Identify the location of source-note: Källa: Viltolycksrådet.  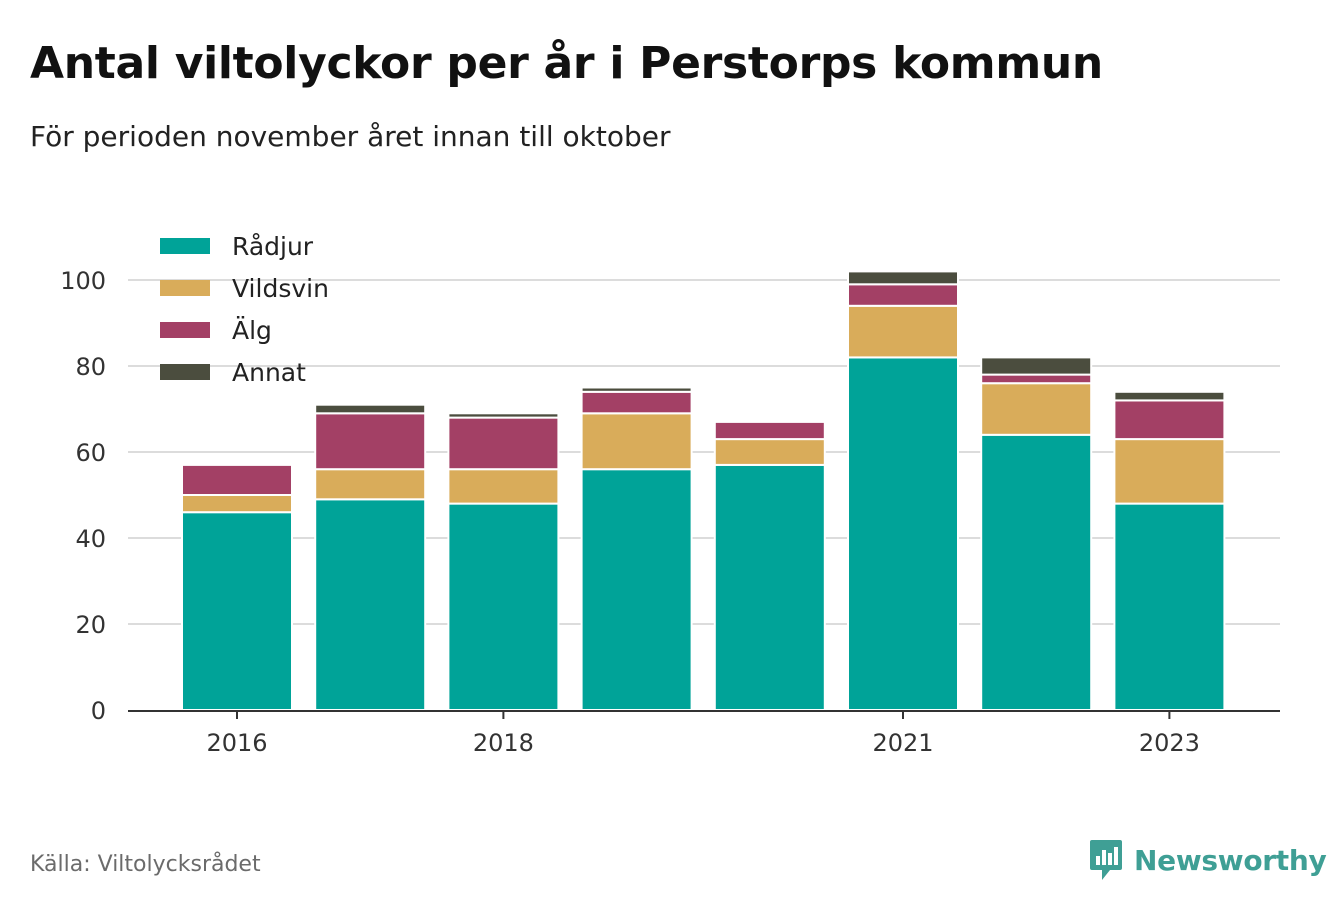
(145, 864).